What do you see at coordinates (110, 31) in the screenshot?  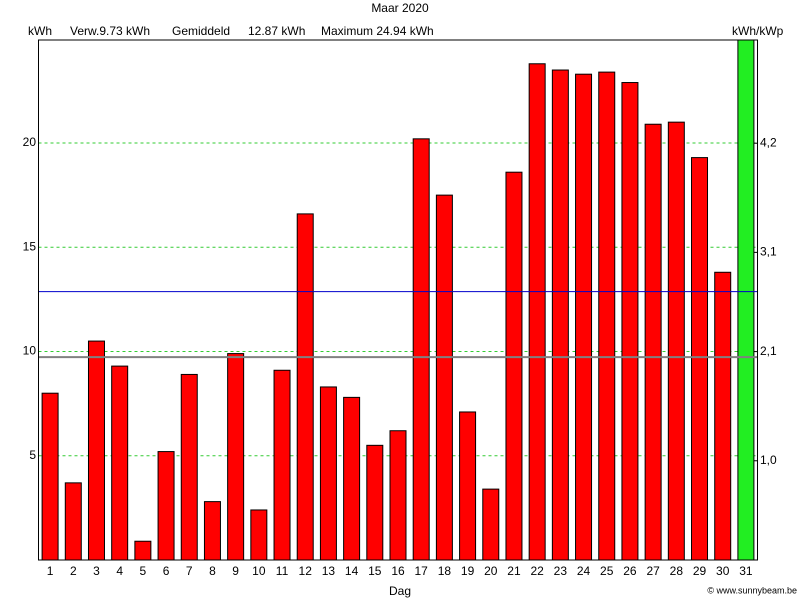 I see `legend-label: Verw.9.73 kWh` at bounding box center [110, 31].